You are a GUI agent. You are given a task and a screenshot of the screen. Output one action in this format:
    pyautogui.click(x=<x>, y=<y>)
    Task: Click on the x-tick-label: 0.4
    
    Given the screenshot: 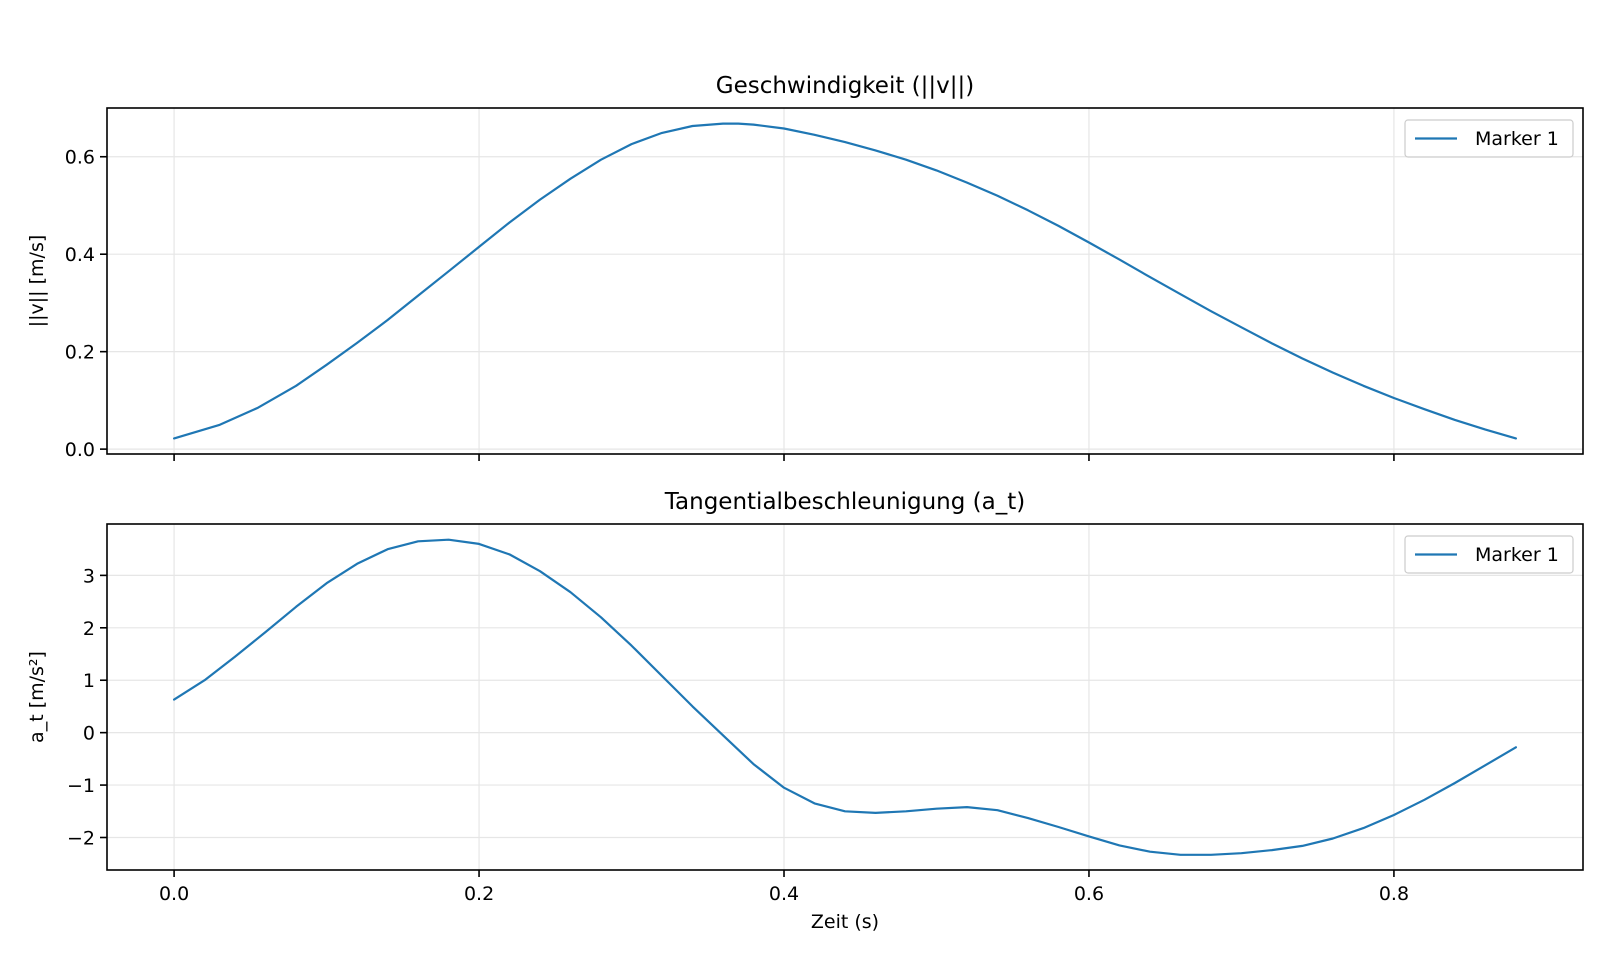 What is the action you would take?
    pyautogui.click(x=784, y=894)
    